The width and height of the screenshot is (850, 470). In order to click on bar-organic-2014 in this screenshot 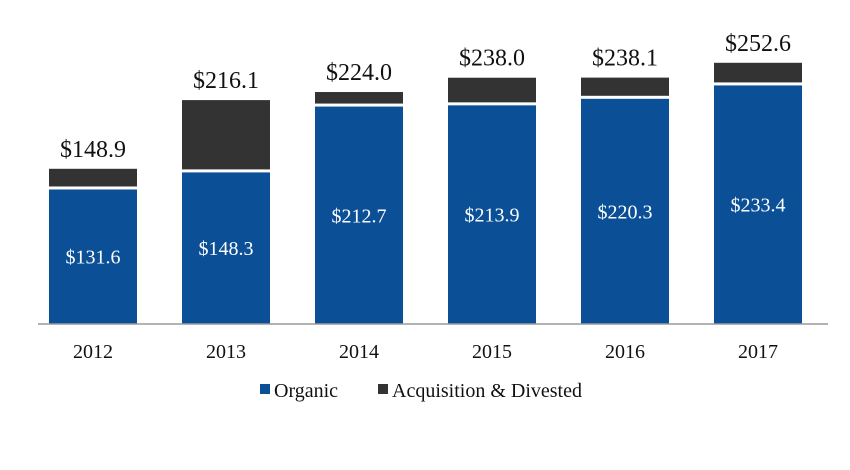, I will do `click(359, 215)`.